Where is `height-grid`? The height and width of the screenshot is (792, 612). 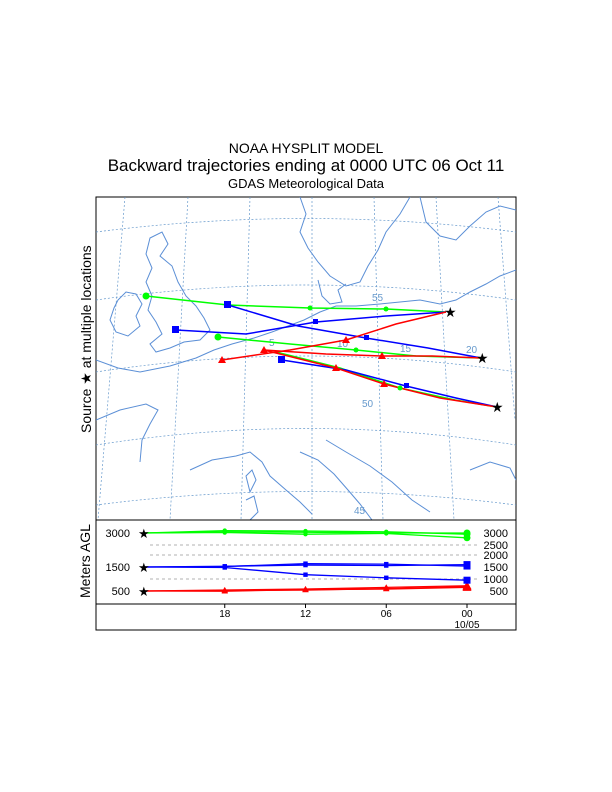 height-grid is located at coordinates (315, 562).